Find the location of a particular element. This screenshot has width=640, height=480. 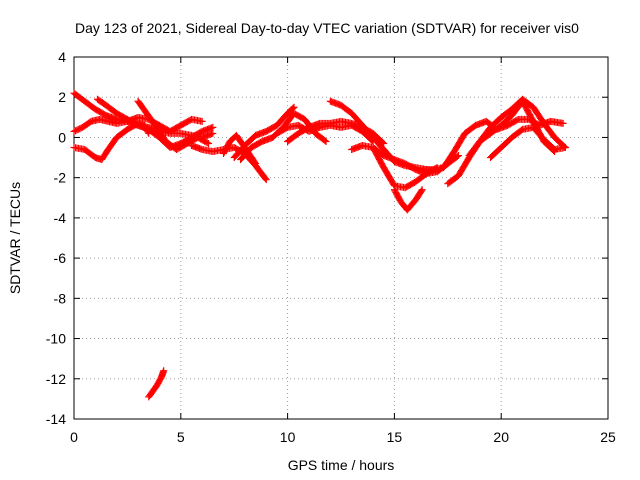

y-tick-label: -10 is located at coordinates (56, 339).